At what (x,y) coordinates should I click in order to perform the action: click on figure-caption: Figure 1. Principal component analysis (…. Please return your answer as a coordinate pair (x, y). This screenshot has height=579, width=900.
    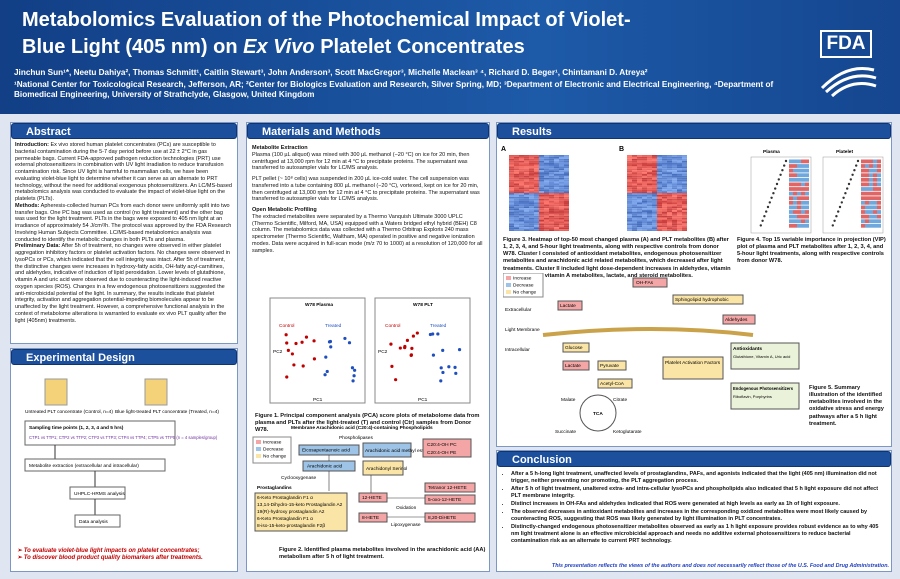
    Looking at the image, I should click on (367, 423).